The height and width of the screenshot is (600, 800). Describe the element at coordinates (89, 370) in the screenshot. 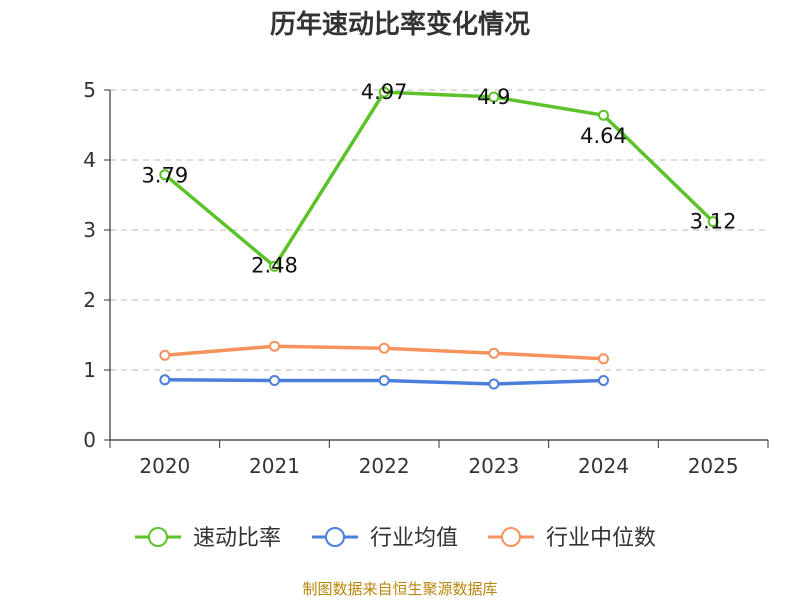

I see `y-tick-label: 1` at that location.